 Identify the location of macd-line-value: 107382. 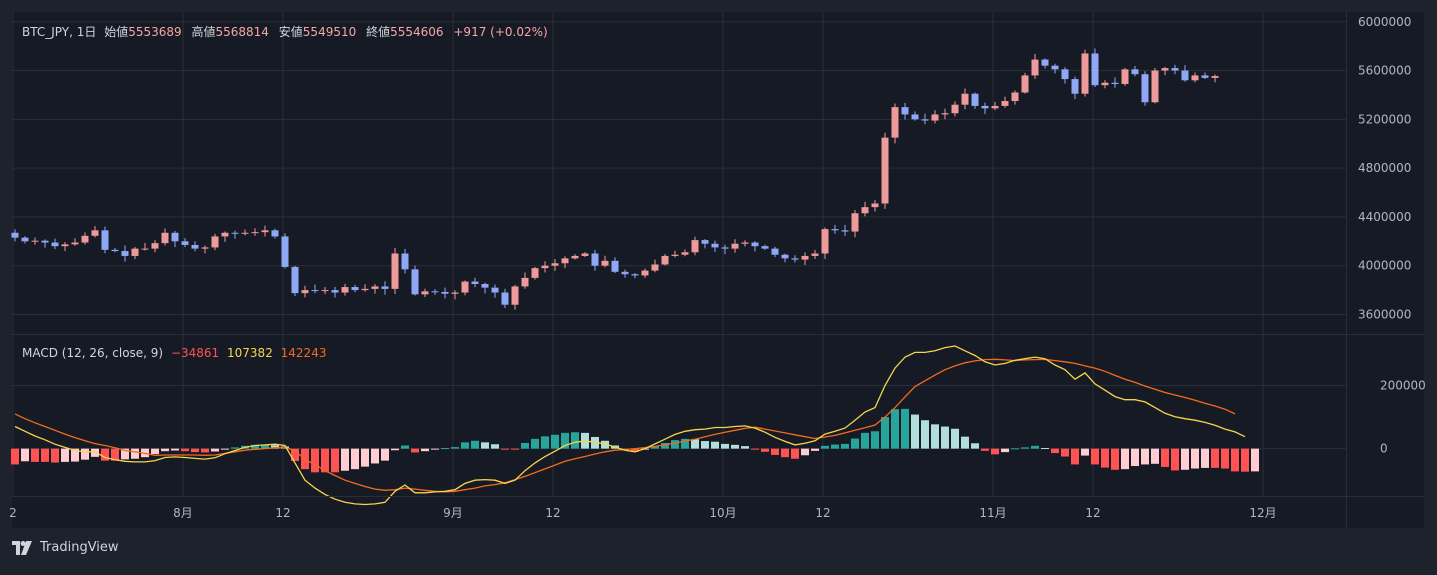
(250, 353).